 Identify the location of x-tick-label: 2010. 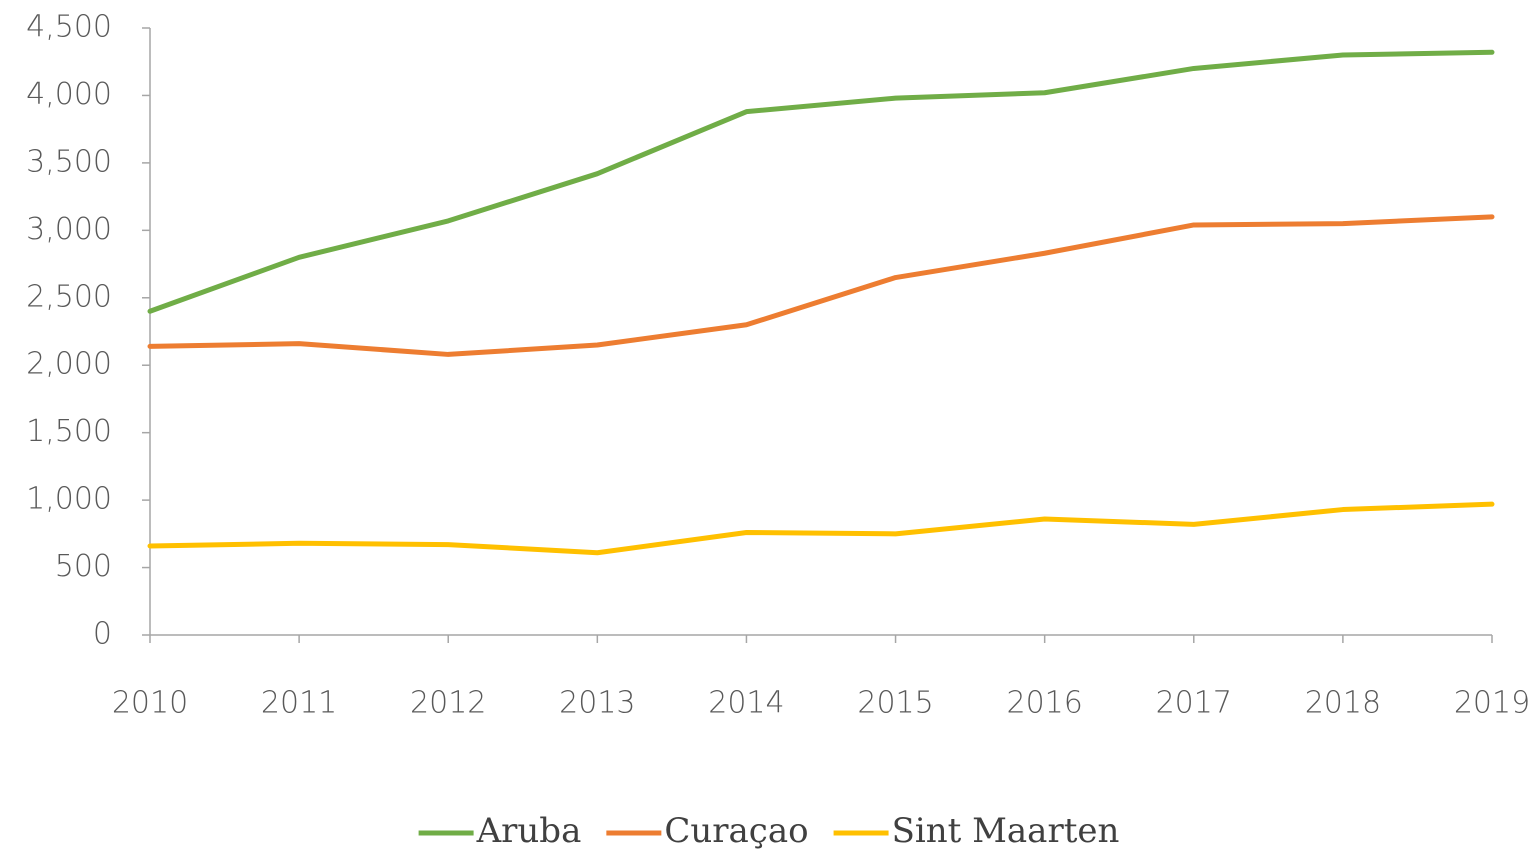
(150, 703).